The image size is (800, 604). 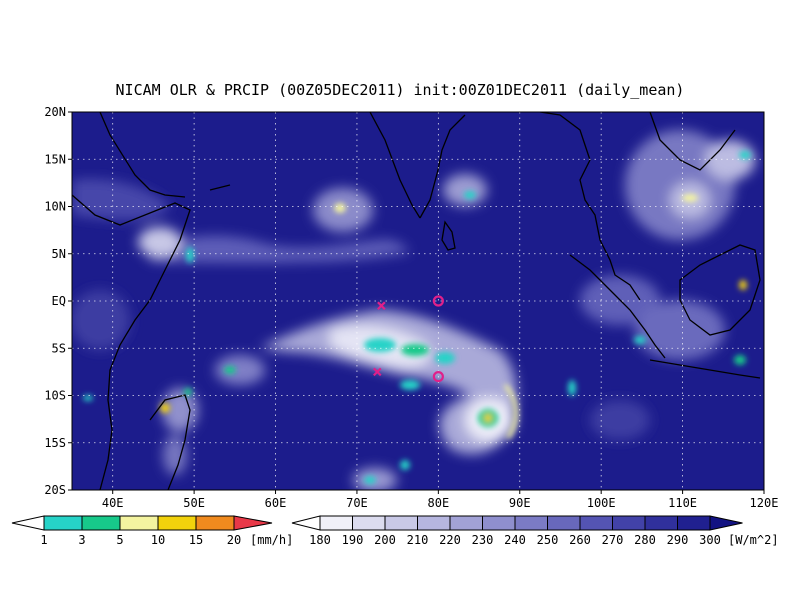 I want to click on precip-colorbar: 1 3 5 10 15 20 [mm/h], so click(x=152, y=531).